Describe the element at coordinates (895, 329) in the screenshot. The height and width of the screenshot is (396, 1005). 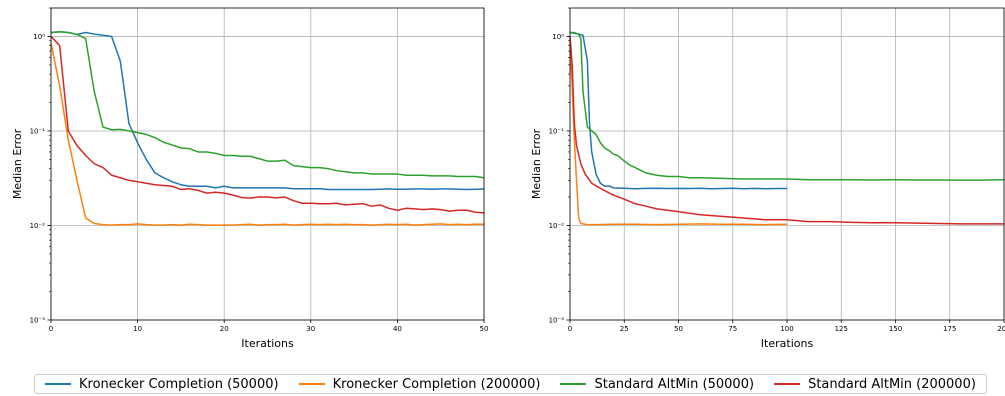
I see `tick-label-x: 150` at that location.